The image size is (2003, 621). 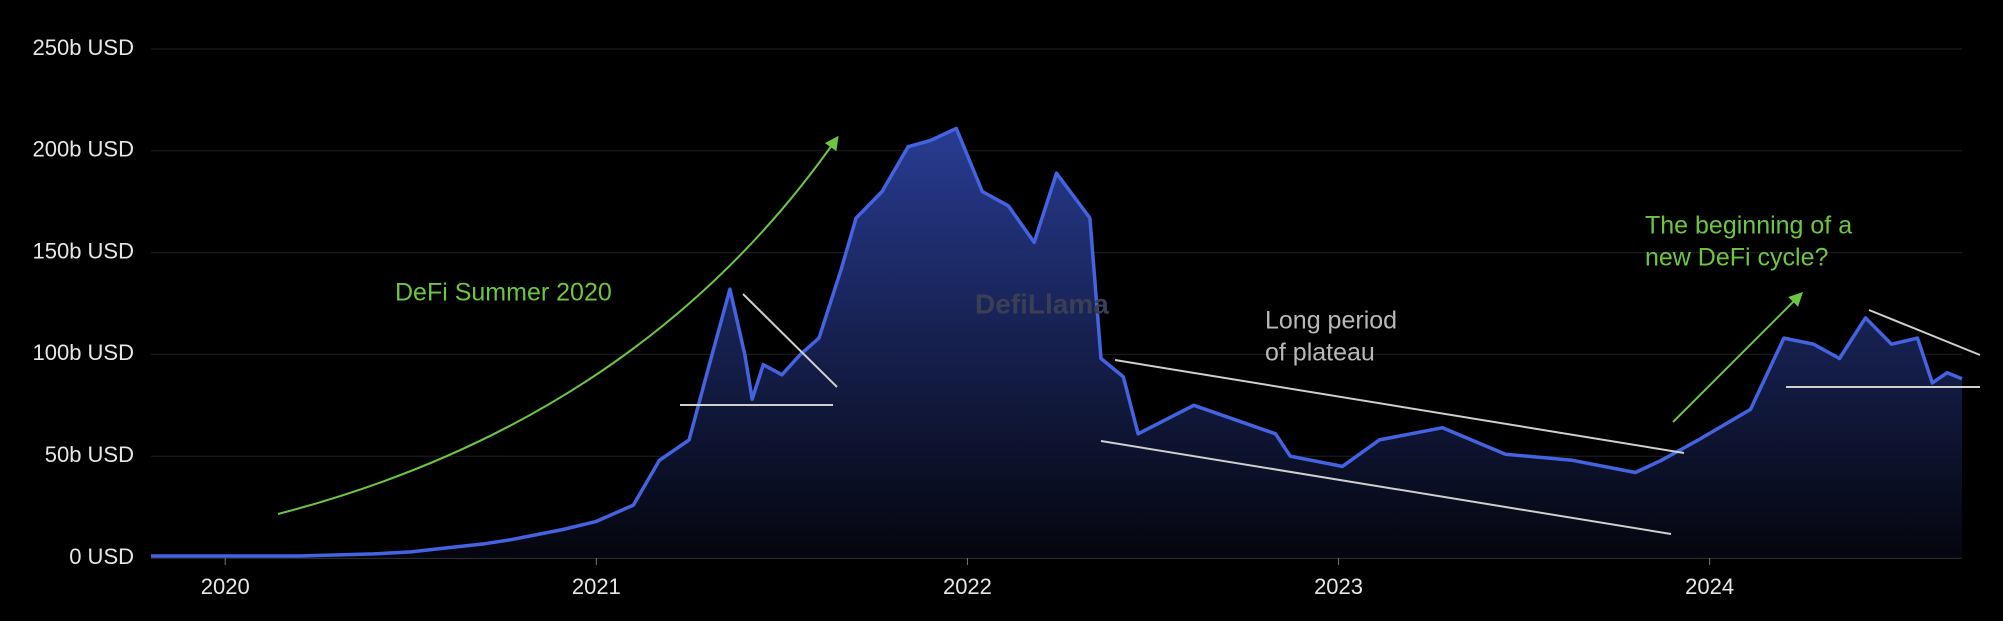 I want to click on x-tick-label: 2020, so click(x=225, y=586).